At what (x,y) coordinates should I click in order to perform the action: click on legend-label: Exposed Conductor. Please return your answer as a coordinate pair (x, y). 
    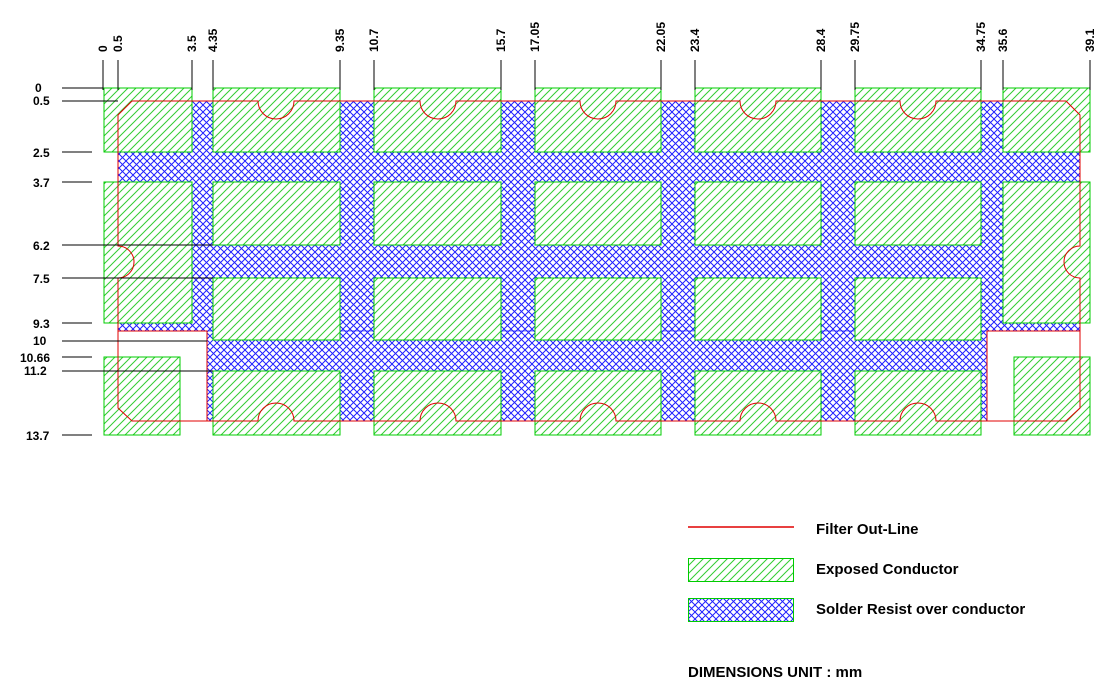
    Looking at the image, I should click on (887, 569).